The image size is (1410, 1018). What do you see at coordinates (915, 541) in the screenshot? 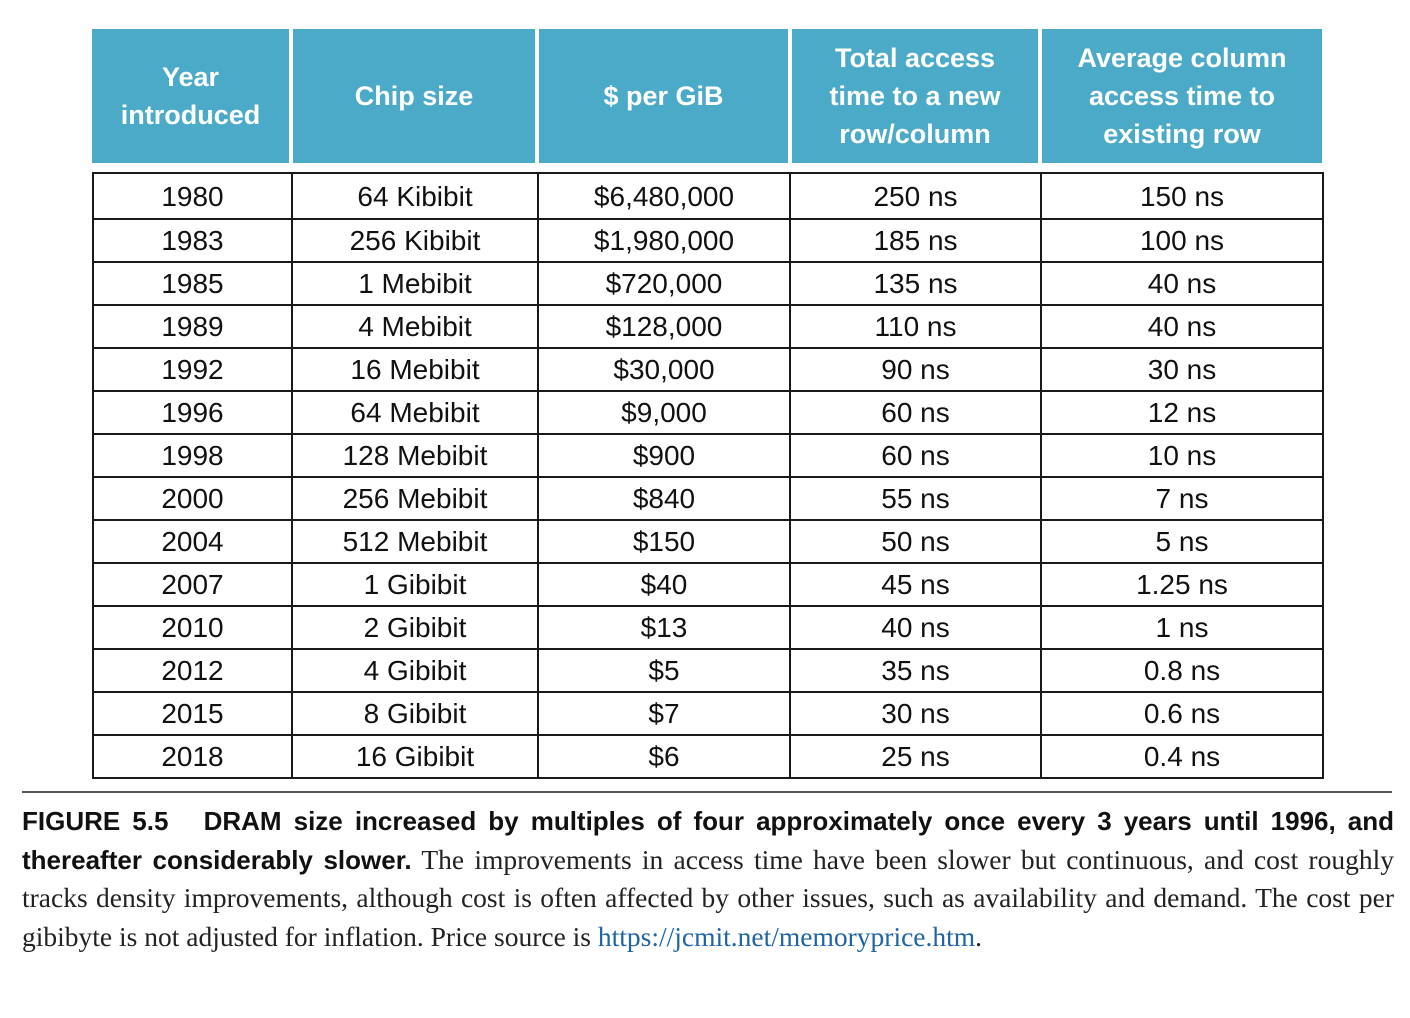
I see `cell-total-access-time: 50 ns` at bounding box center [915, 541].